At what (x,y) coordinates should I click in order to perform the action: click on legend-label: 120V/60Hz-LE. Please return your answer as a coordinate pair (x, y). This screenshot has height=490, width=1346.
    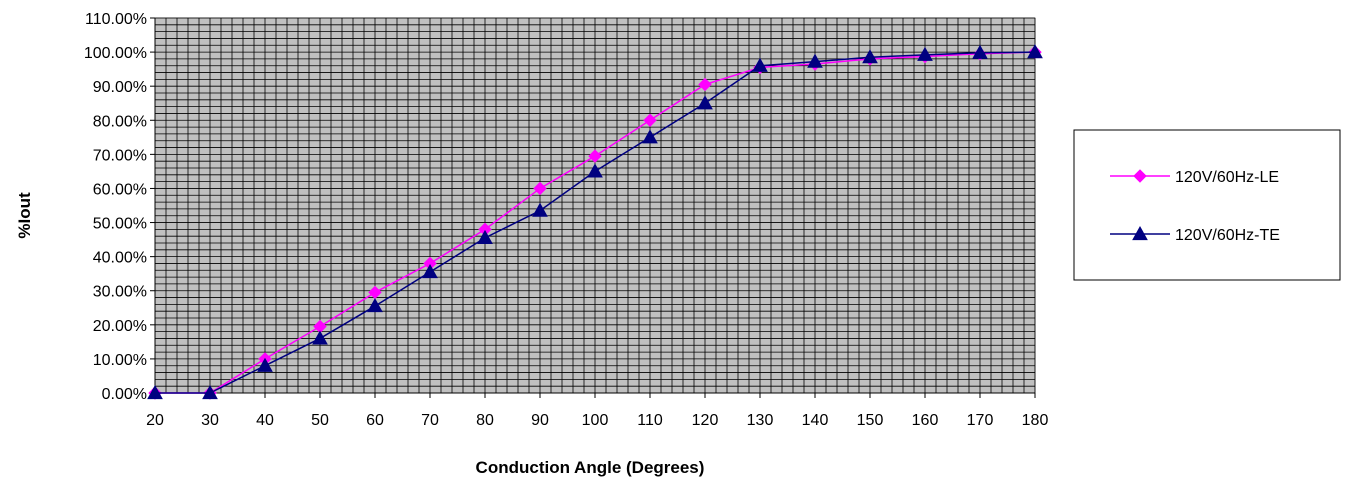
    Looking at the image, I should click on (1227, 177).